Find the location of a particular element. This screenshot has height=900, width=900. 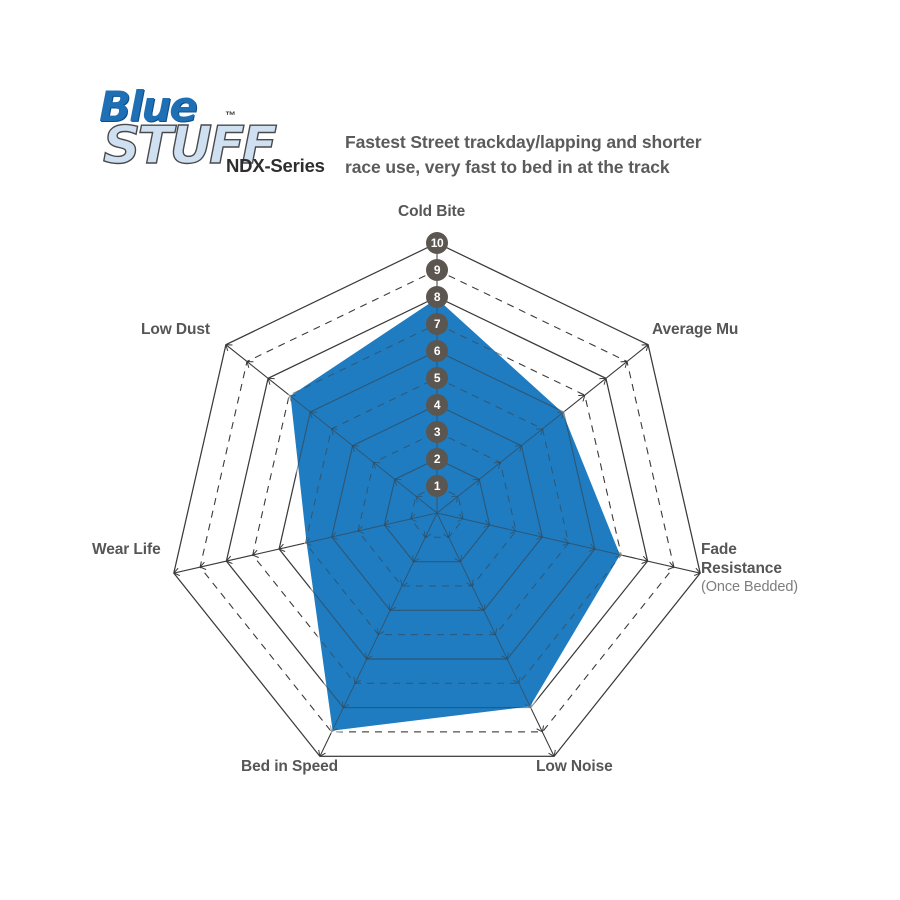

trademark-icon: ™ is located at coordinates (230, 116).